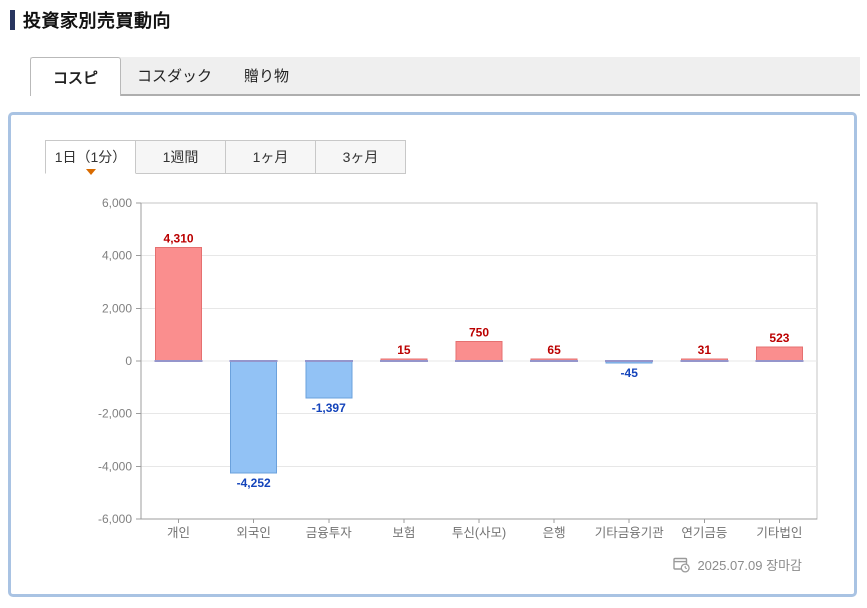 The image size is (867, 608). What do you see at coordinates (253, 533) in the screenshot?
I see `category-label: 외국인` at bounding box center [253, 533].